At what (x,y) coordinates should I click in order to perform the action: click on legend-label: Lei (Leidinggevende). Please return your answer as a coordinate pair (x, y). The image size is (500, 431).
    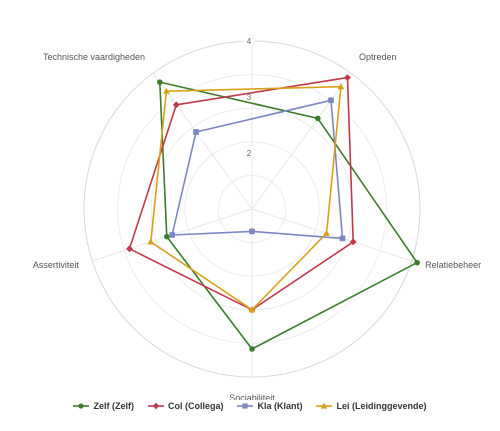
    Looking at the image, I should click on (381, 406).